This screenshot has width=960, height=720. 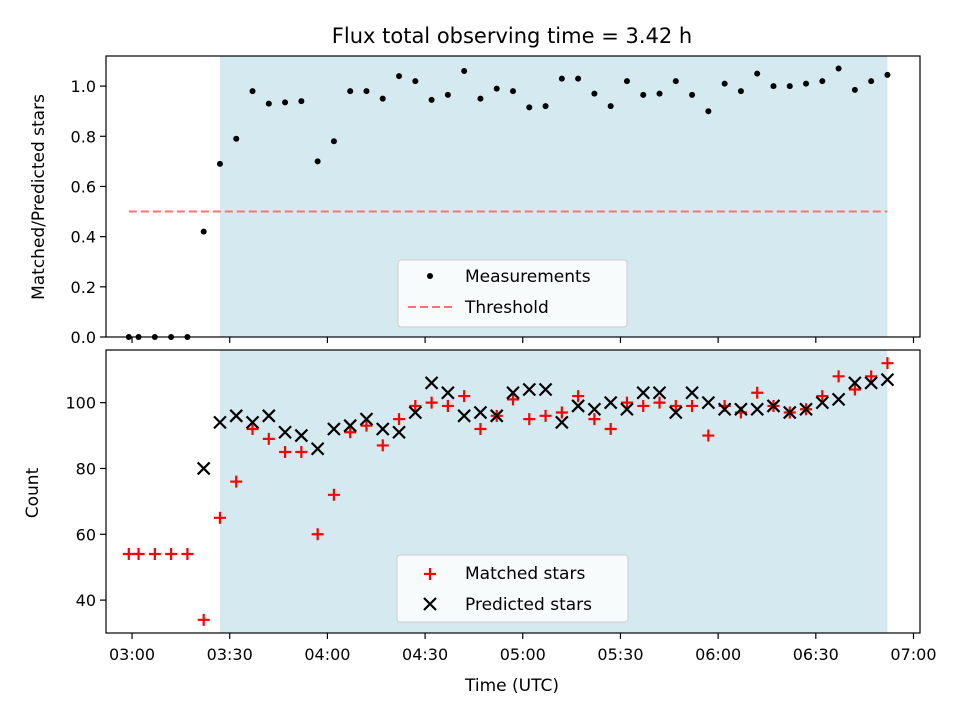 What do you see at coordinates (430, 604) in the screenshot?
I see `legend-predicted-marker` at bounding box center [430, 604].